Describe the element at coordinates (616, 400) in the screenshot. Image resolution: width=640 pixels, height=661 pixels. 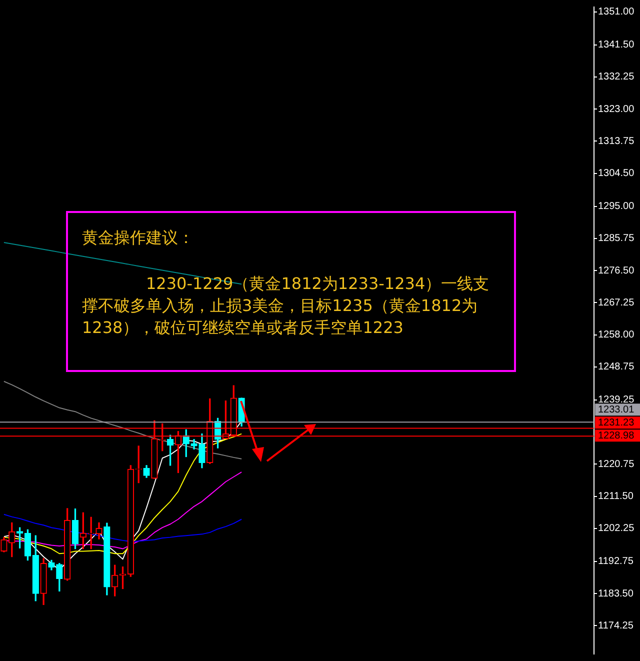
I see `y-tick-label: 1239.25` at that location.